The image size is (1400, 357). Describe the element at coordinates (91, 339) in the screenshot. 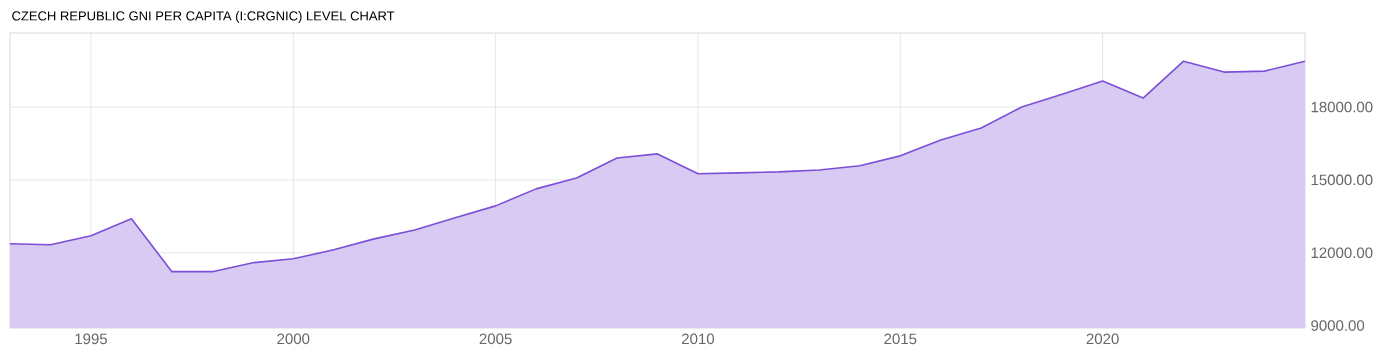

I see `x-tick-label: 1995` at that location.